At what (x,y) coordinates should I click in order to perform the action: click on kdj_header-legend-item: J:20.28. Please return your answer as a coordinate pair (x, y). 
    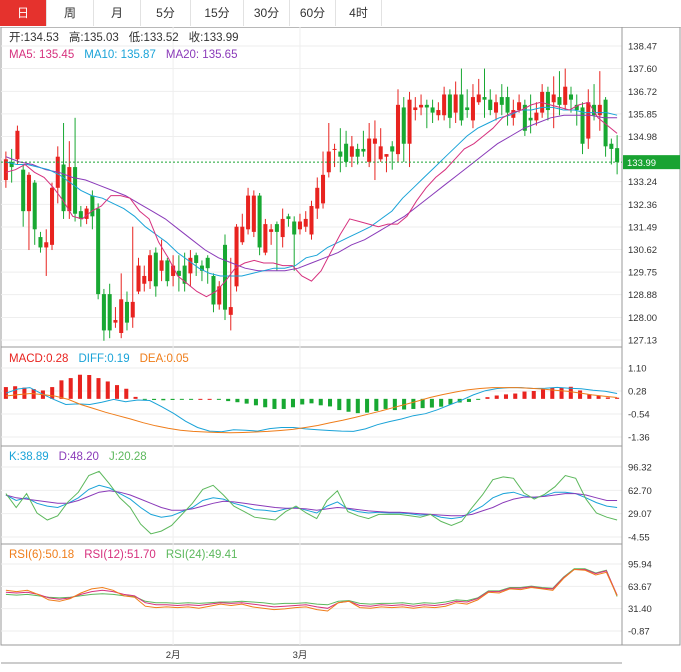
    Looking at the image, I should click on (128, 457).